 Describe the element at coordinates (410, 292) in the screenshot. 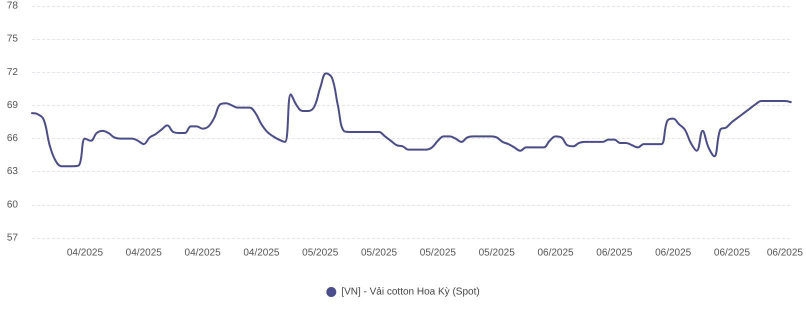

I see `legend-label: [VN] - Vải cotton Hoa Kỳ (Spot)` at that location.